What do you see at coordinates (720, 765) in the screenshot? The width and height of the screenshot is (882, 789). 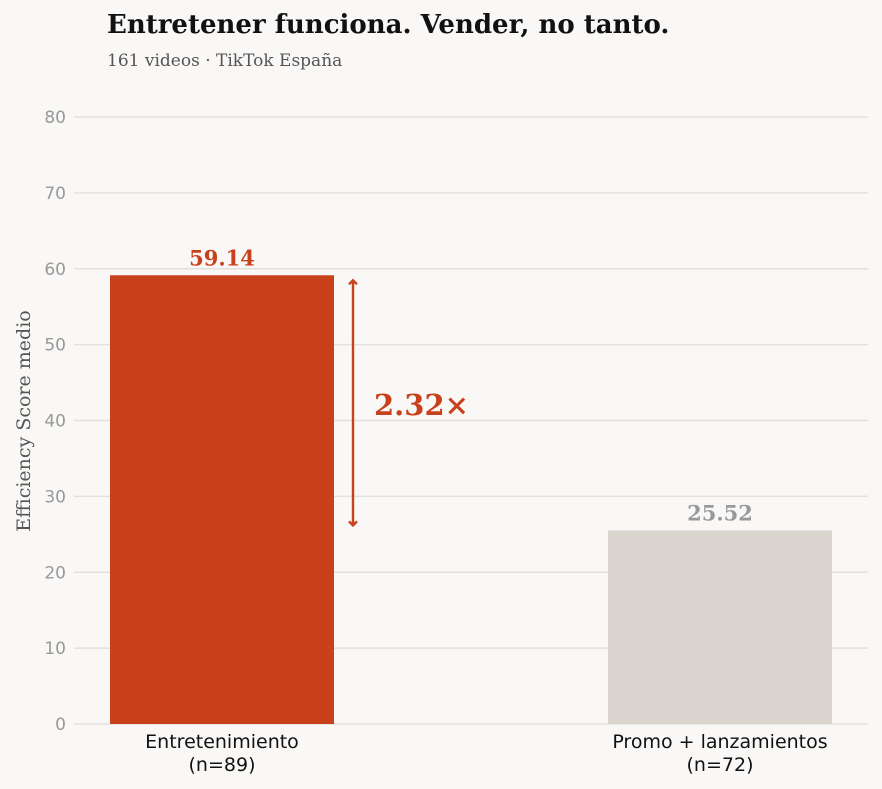 I see `x-tick-sublabel: (n=72)` at bounding box center [720, 765].